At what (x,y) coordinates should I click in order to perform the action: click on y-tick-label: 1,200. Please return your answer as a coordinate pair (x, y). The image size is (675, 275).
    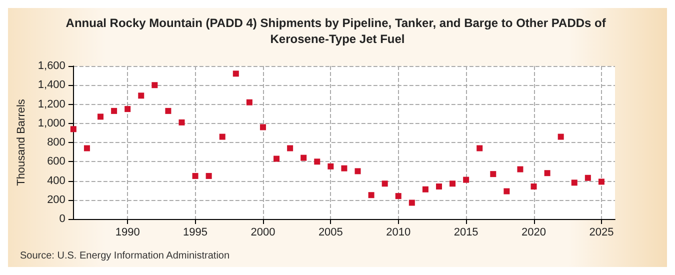
    Looking at the image, I should click on (52, 104).